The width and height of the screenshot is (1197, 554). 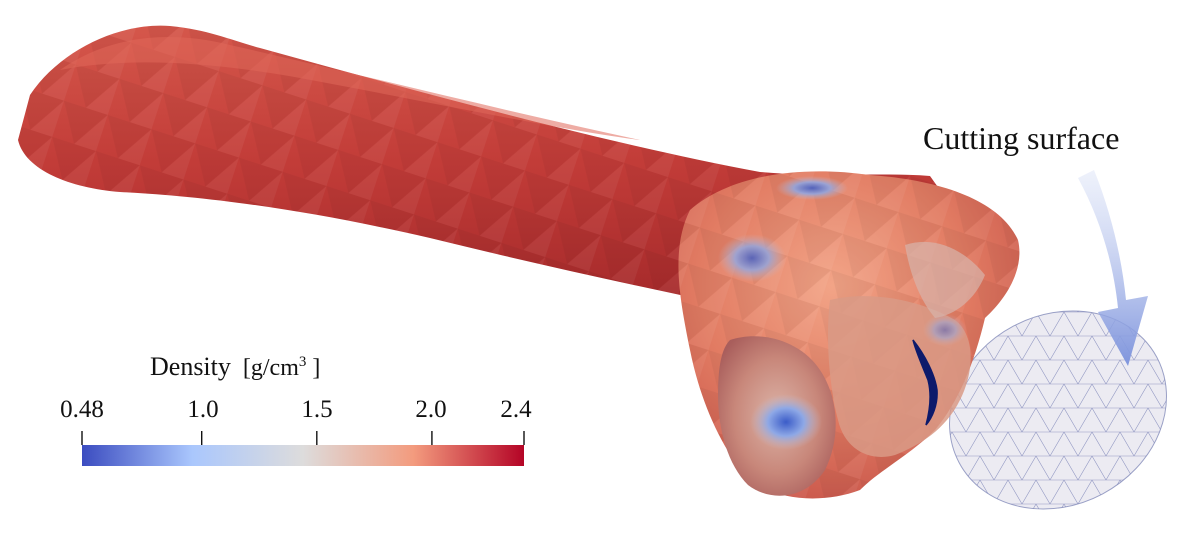 What do you see at coordinates (1113, 268) in the screenshot?
I see `cutting-direction-arrow` at bounding box center [1113, 268].